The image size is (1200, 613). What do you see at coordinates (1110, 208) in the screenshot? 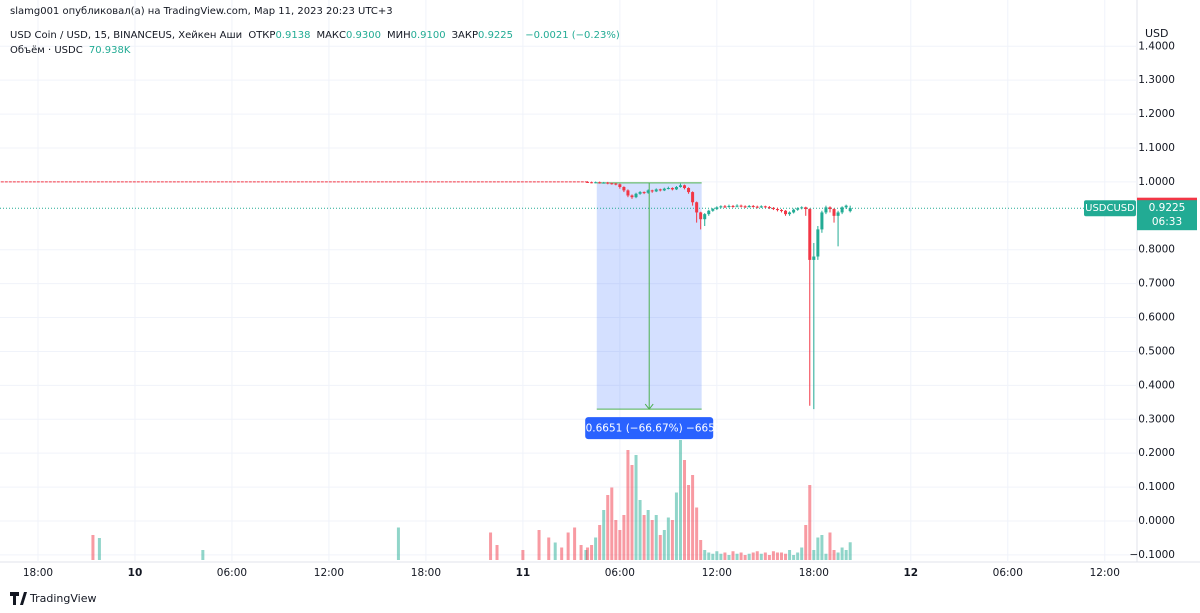
I see `symbol-box` at bounding box center [1110, 208].